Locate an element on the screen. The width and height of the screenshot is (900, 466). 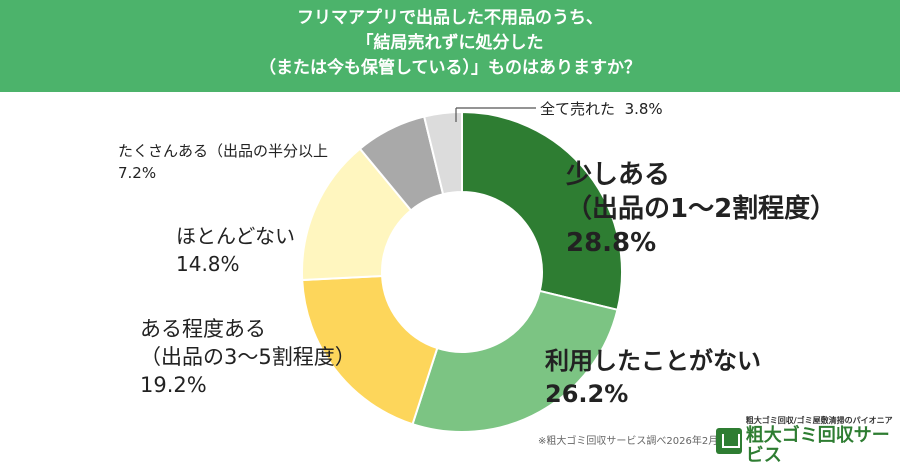
label-value: 28.8% is located at coordinates (611, 243).